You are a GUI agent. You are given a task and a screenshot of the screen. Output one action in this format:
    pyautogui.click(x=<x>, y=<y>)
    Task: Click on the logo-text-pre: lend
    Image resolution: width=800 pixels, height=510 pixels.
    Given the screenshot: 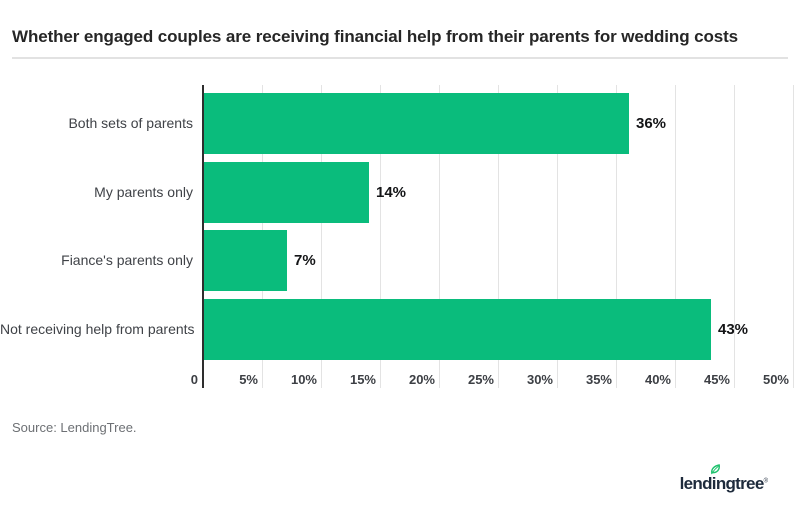 What is the action you would take?
    pyautogui.click(x=696, y=483)
    